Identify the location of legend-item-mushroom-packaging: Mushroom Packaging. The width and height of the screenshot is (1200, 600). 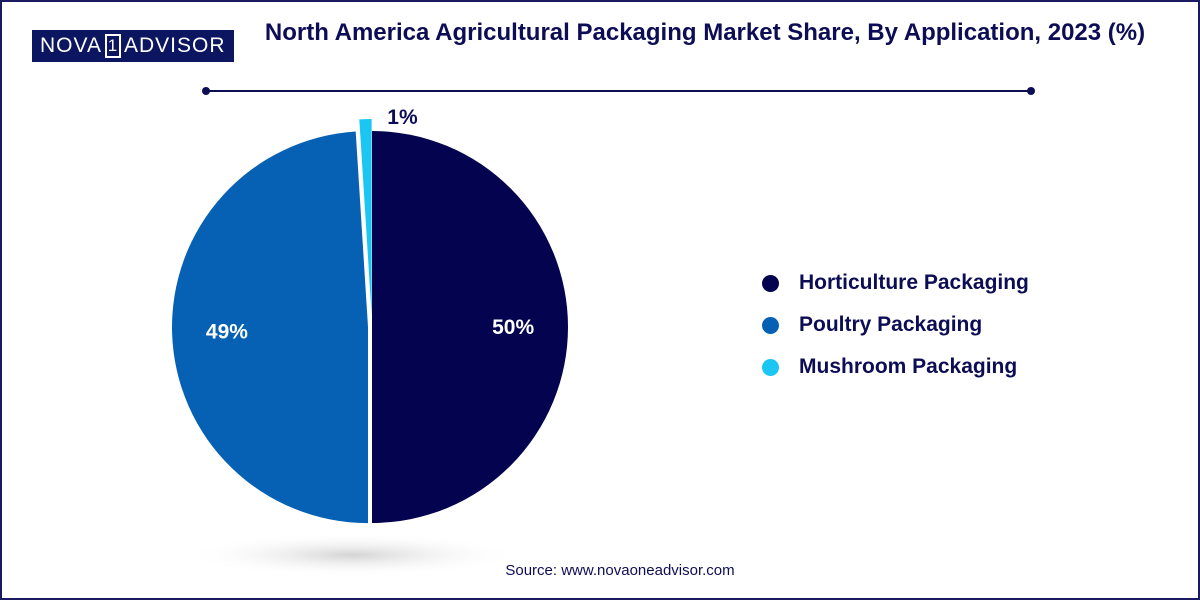
(895, 367).